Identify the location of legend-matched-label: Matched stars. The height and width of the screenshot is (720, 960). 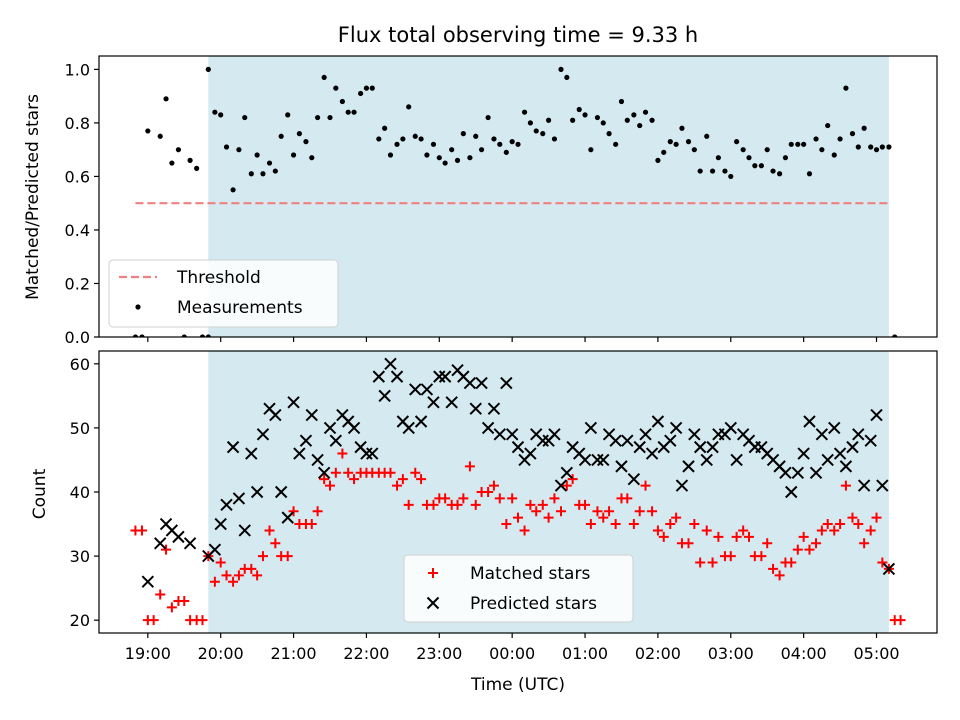
(530, 574).